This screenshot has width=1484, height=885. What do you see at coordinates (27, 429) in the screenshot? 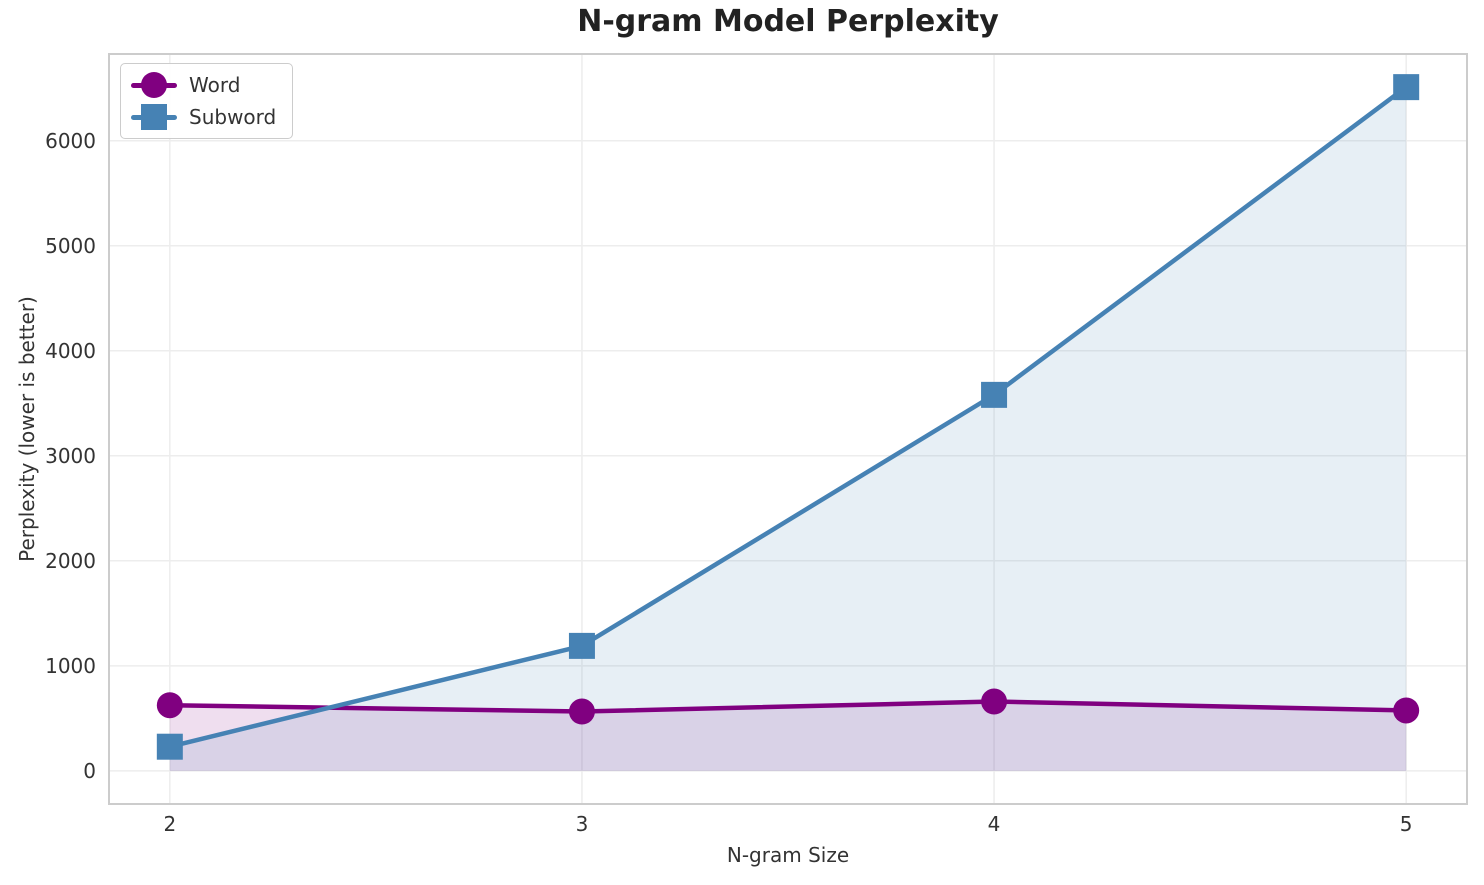
I see `y-axis-label: Perplexity (lower is better)` at bounding box center [27, 429].